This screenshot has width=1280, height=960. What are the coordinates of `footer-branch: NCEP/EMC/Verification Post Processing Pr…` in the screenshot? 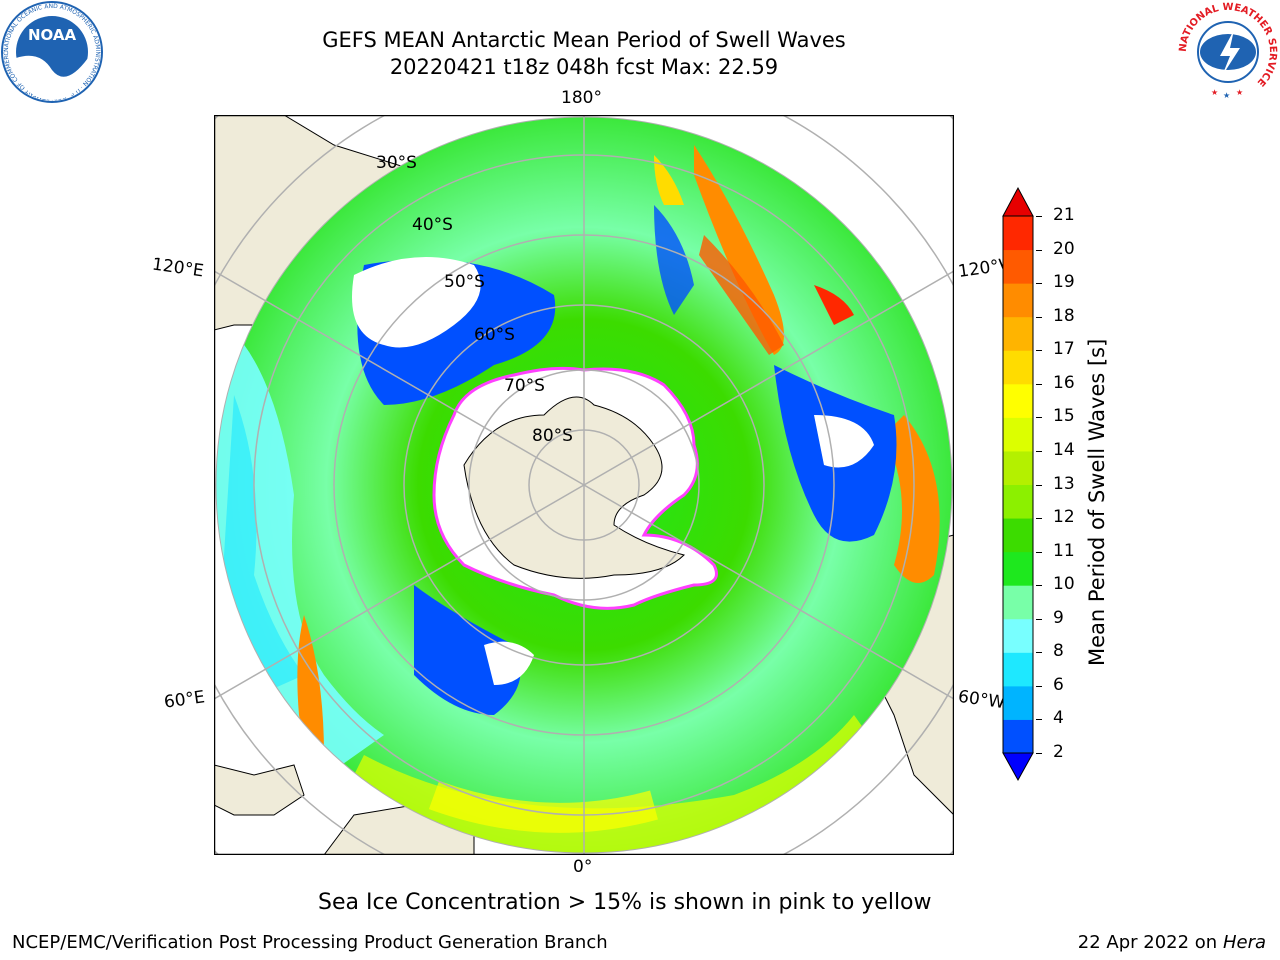 It's located at (310, 942).